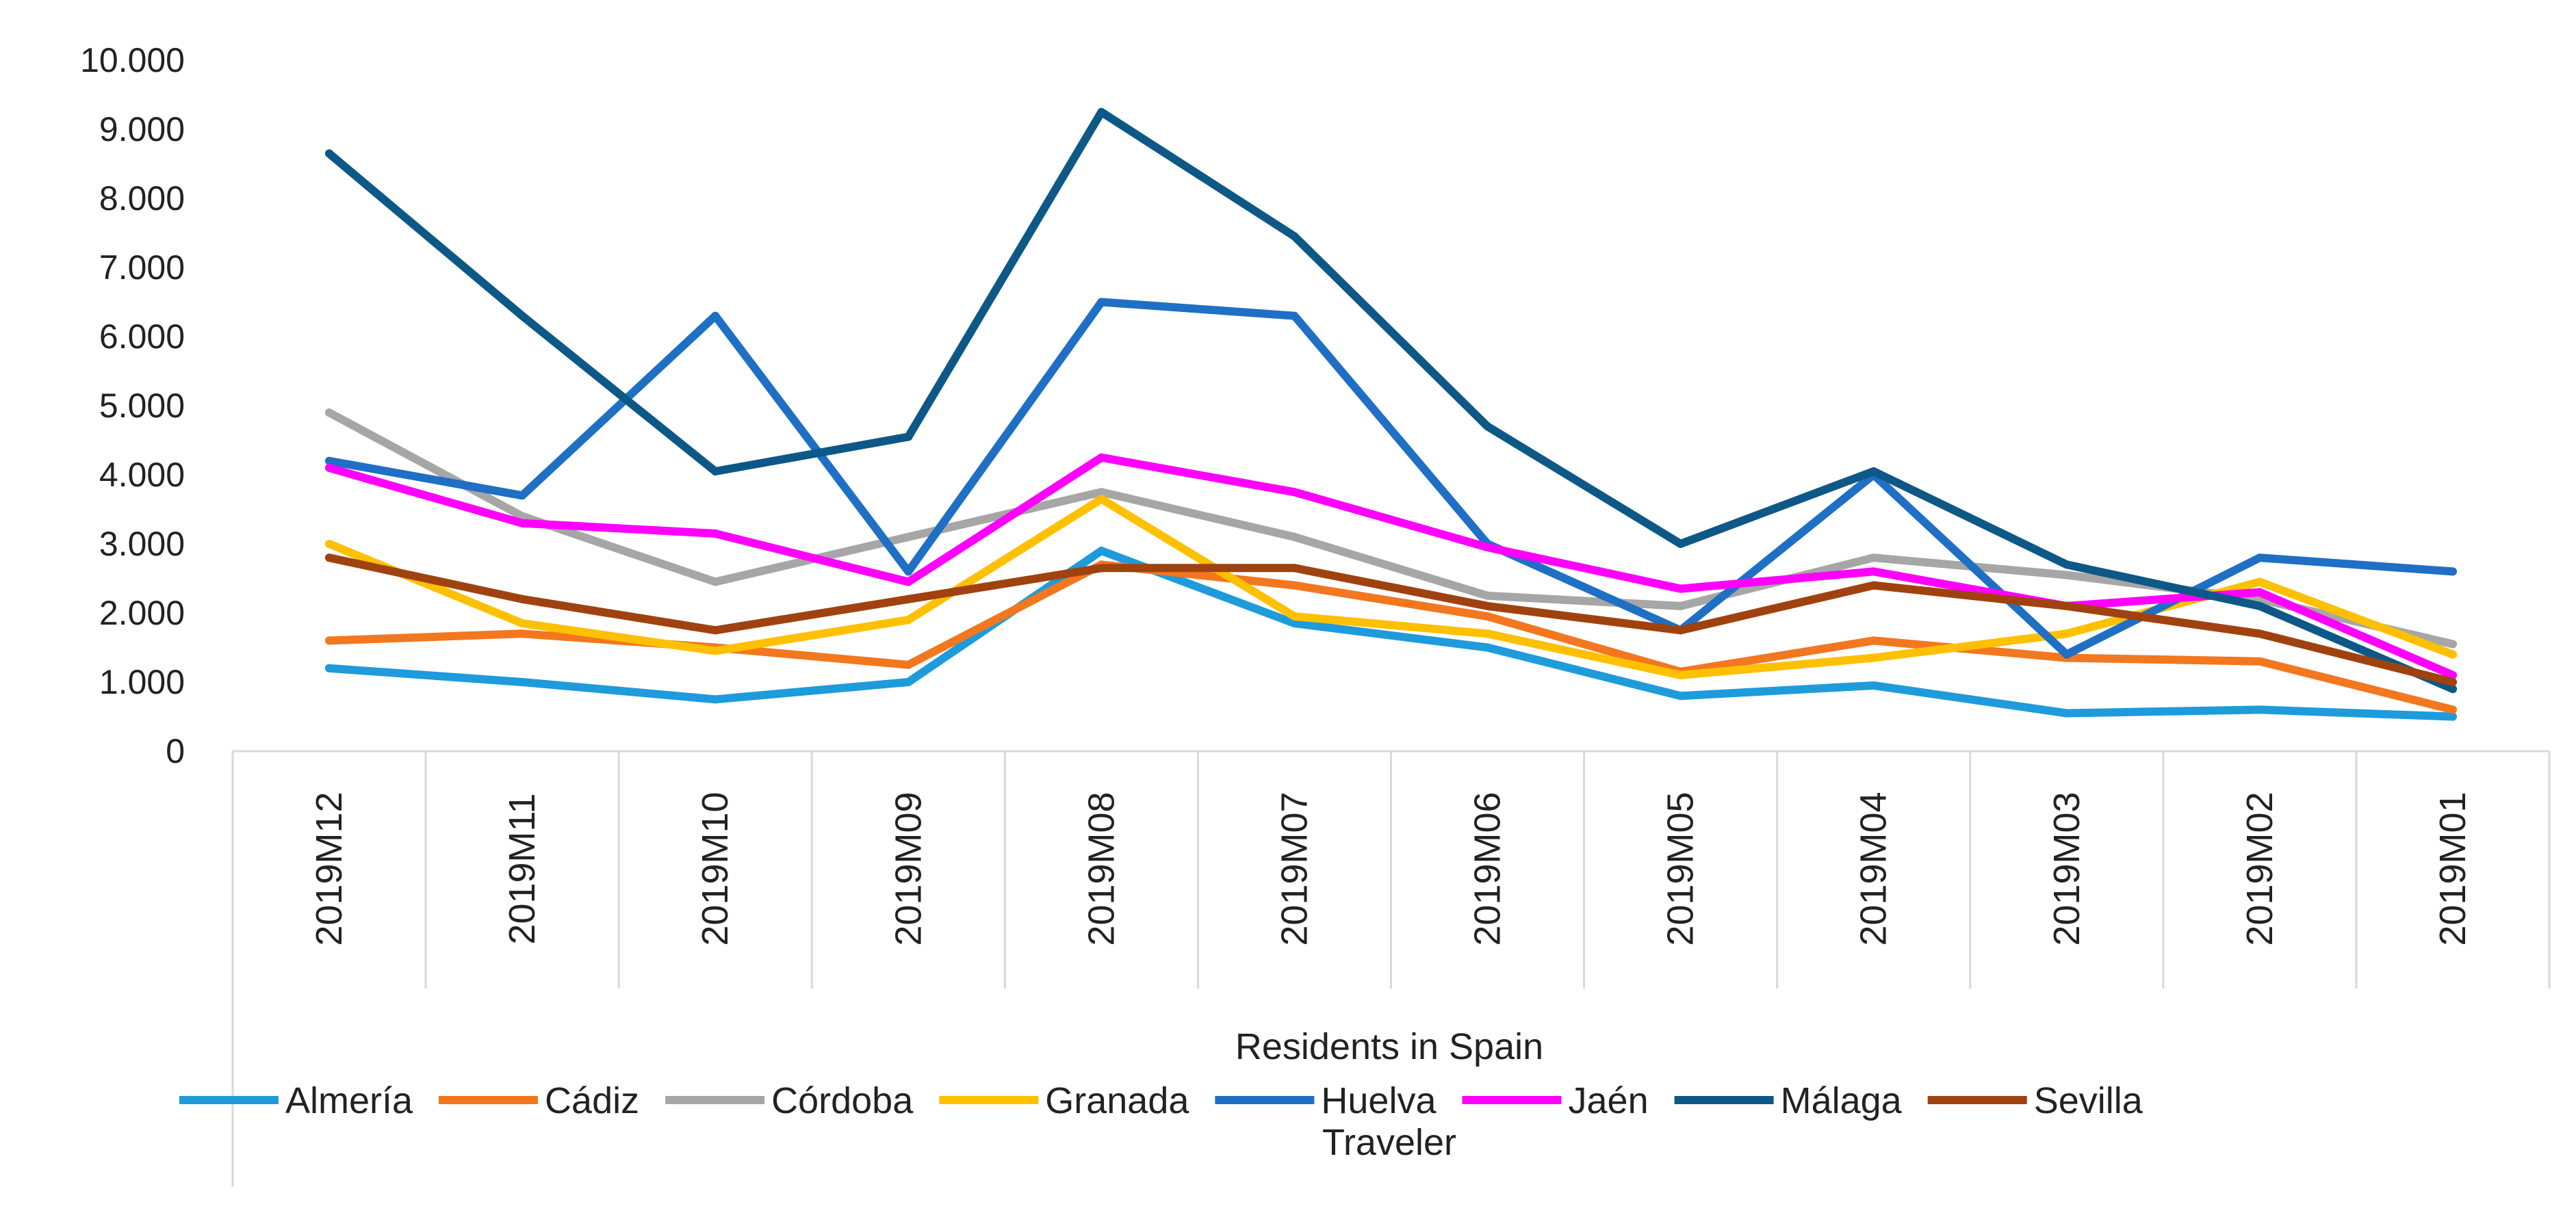 Image resolution: width=2576 pixels, height=1215 pixels. I want to click on series-line, so click(1391, 634).